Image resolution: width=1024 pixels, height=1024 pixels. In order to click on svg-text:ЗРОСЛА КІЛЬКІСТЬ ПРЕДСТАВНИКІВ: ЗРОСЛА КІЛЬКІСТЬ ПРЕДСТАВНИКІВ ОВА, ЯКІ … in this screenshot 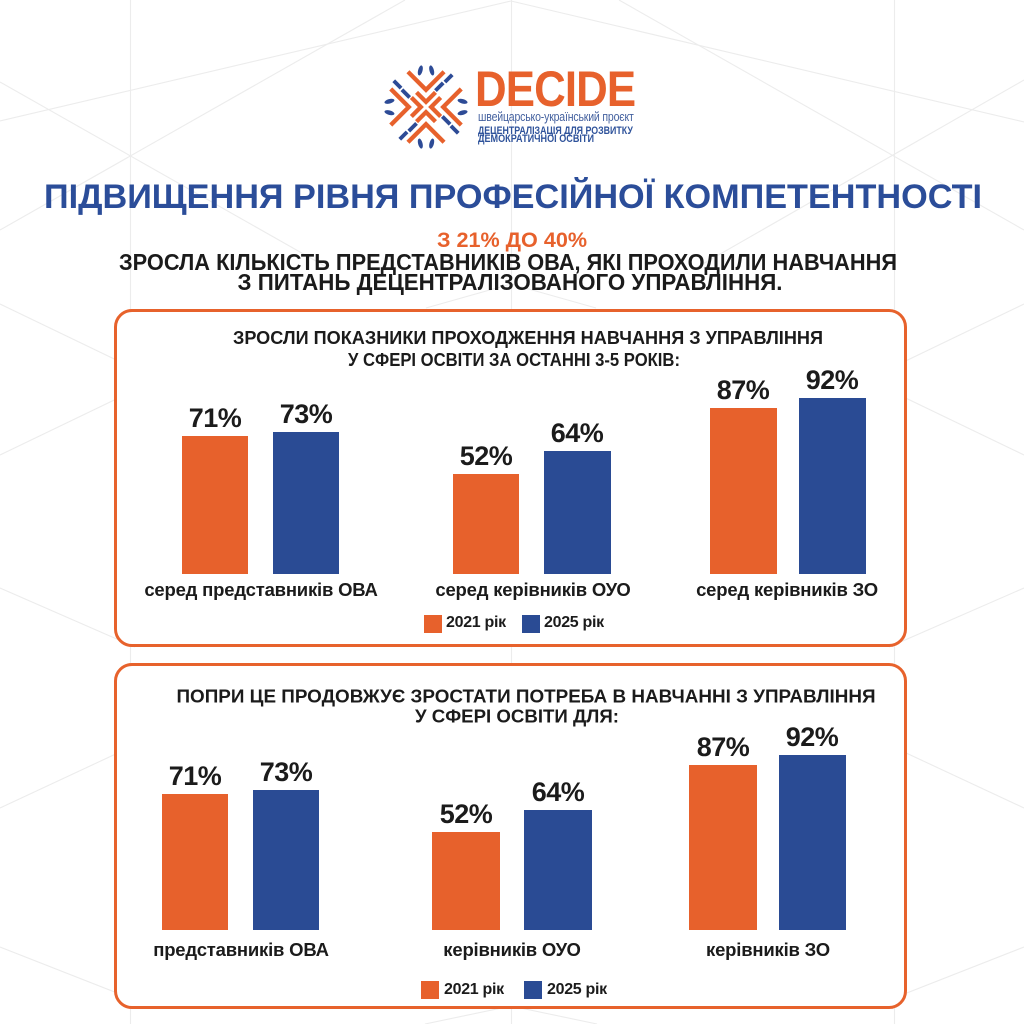, I will do `click(508, 262)`.